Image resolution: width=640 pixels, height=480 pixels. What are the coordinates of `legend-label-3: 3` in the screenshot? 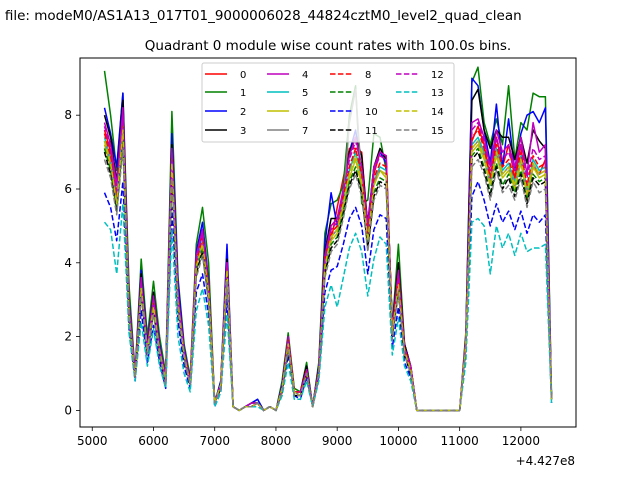 It's located at (243, 131).